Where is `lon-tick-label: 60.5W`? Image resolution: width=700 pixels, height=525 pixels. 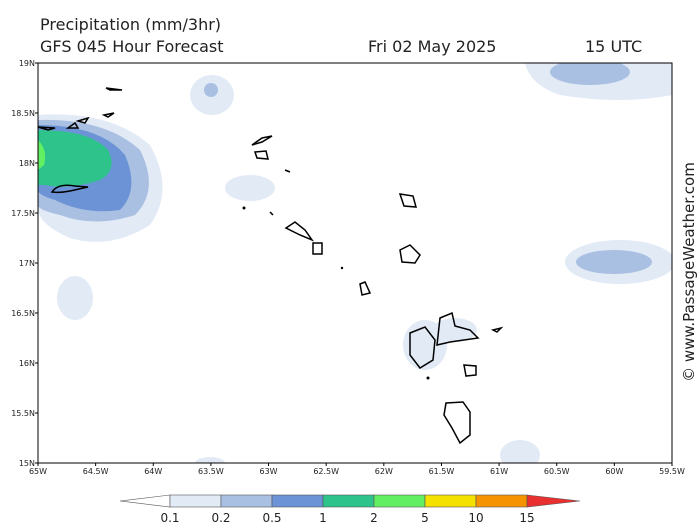 lon-tick-label: 60.5W is located at coordinates (557, 471).